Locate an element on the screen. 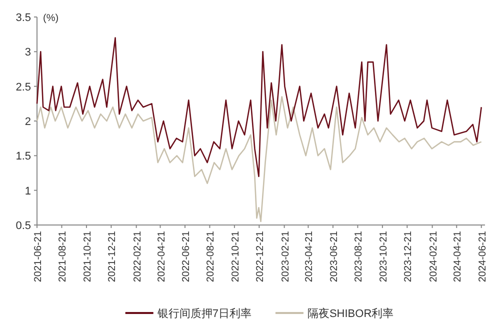  x-tick-label: 2022-02-21 is located at coordinates (138, 256).